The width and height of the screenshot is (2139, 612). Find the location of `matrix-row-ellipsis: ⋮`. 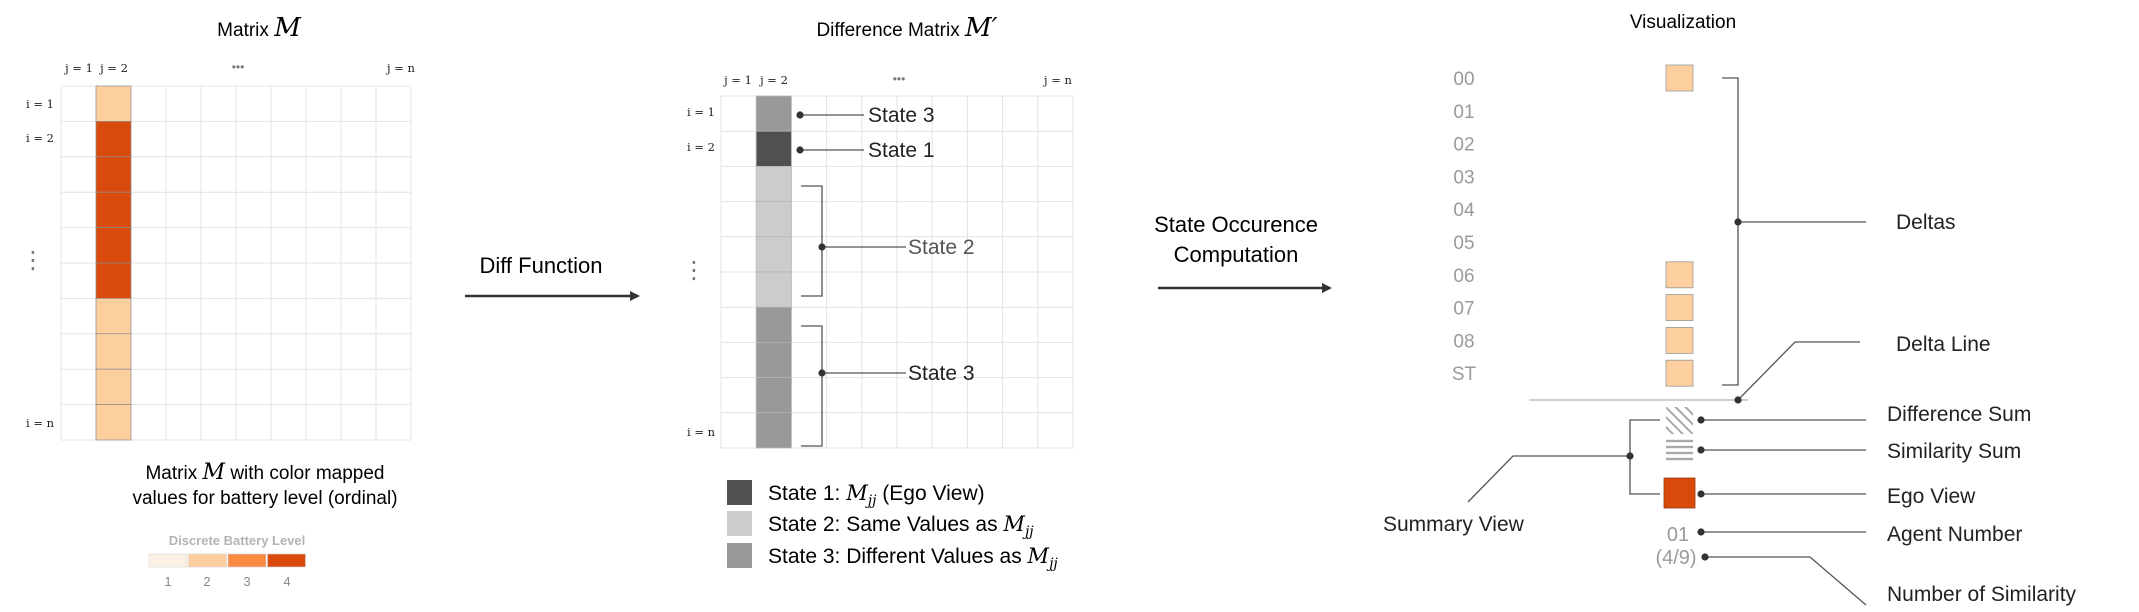

matrix-row-ellipsis: ⋮ is located at coordinates (33, 260).